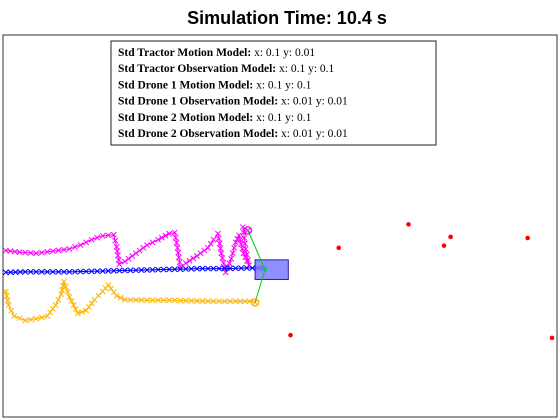 The height and width of the screenshot is (420, 560). Describe the element at coordinates (260, 286) in the screenshot. I see `drone-2-link` at that location.